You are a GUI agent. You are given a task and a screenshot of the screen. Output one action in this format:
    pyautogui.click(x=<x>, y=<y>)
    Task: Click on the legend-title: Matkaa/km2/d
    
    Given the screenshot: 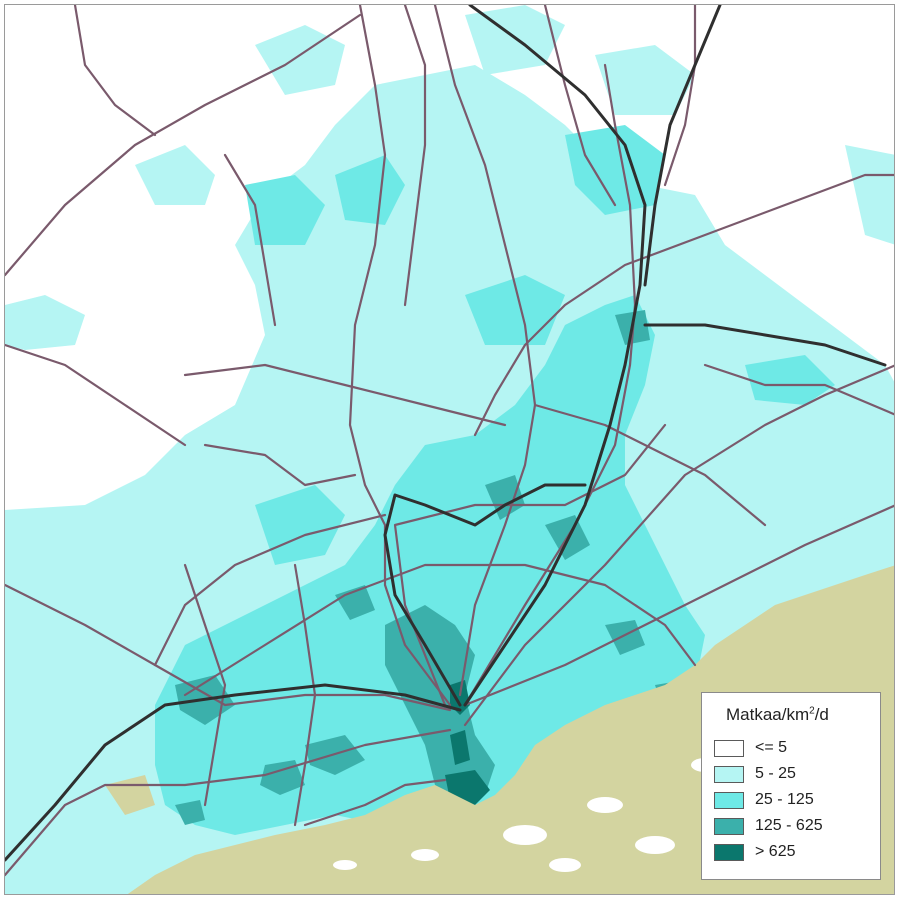 What is the action you would take?
    pyautogui.click(x=798, y=715)
    